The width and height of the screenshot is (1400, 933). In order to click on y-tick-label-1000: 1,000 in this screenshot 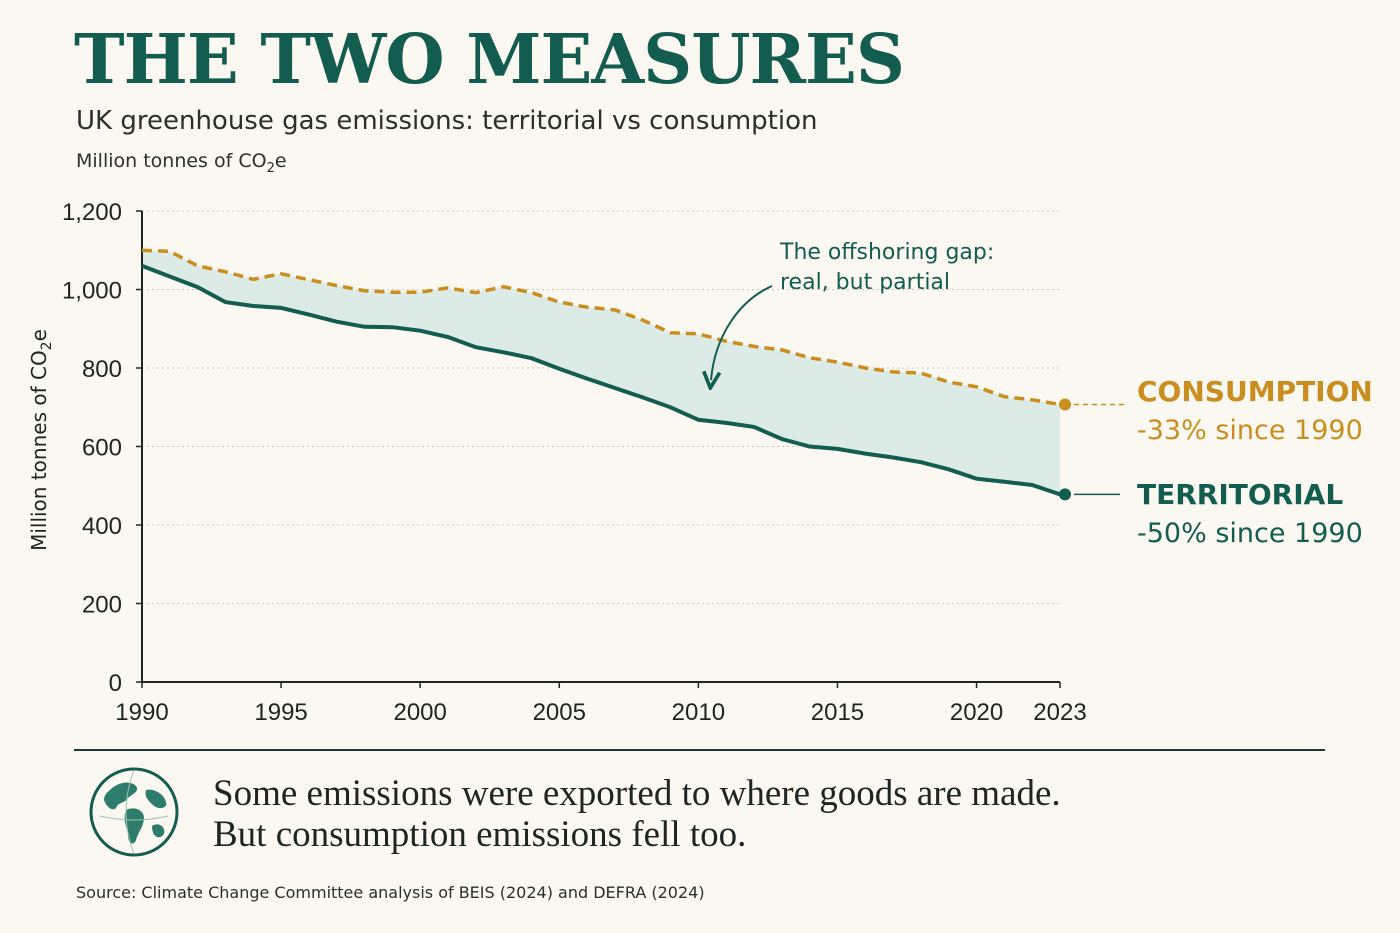, I will do `click(92, 291)`.